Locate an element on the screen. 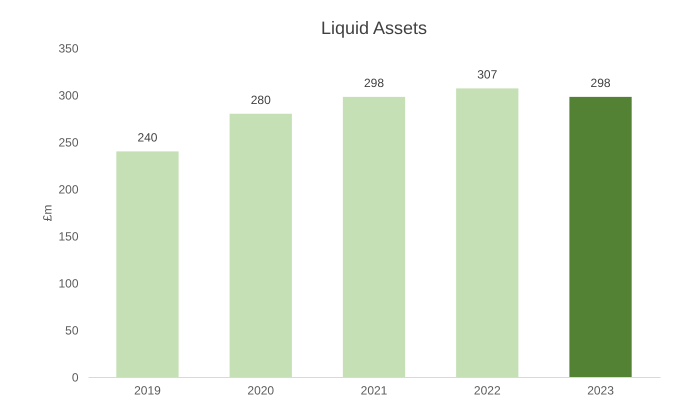 The height and width of the screenshot is (411, 680). chart-title: Liquid Assets is located at coordinates (374, 28).